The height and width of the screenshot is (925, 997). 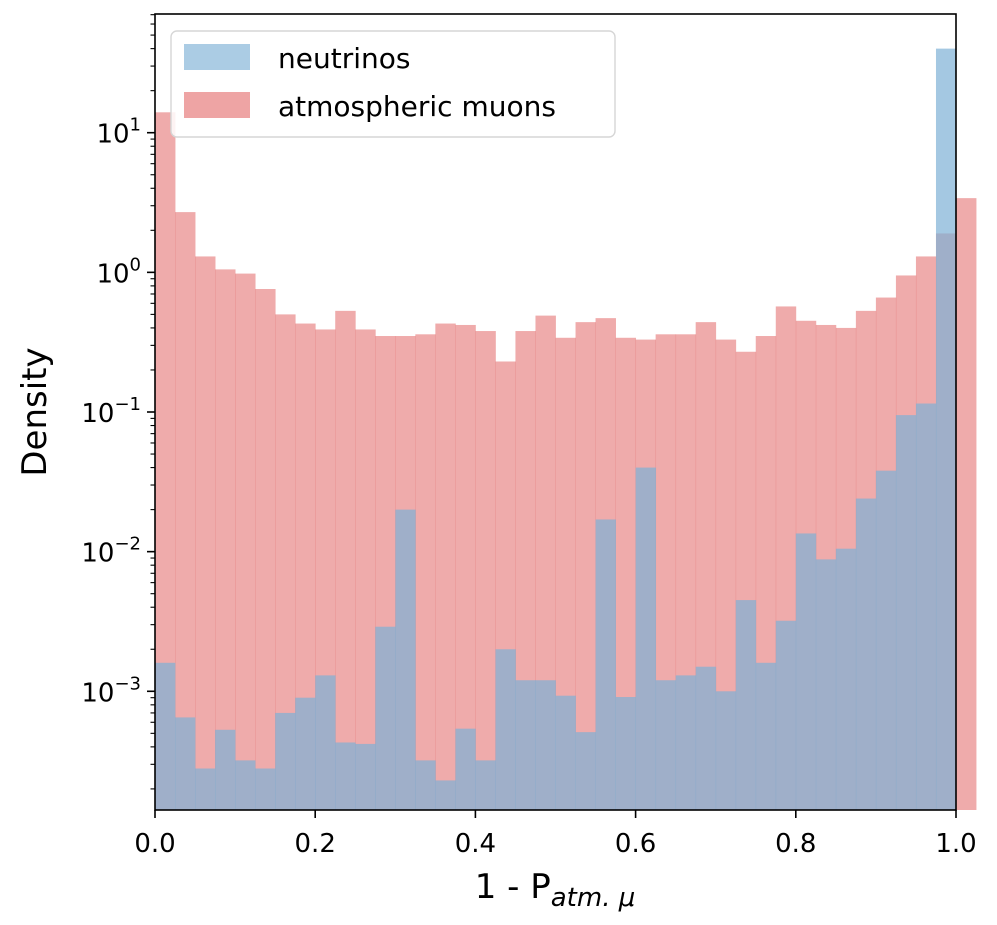 What do you see at coordinates (154, 844) in the screenshot?
I see `x-tick-label: 0.0` at bounding box center [154, 844].